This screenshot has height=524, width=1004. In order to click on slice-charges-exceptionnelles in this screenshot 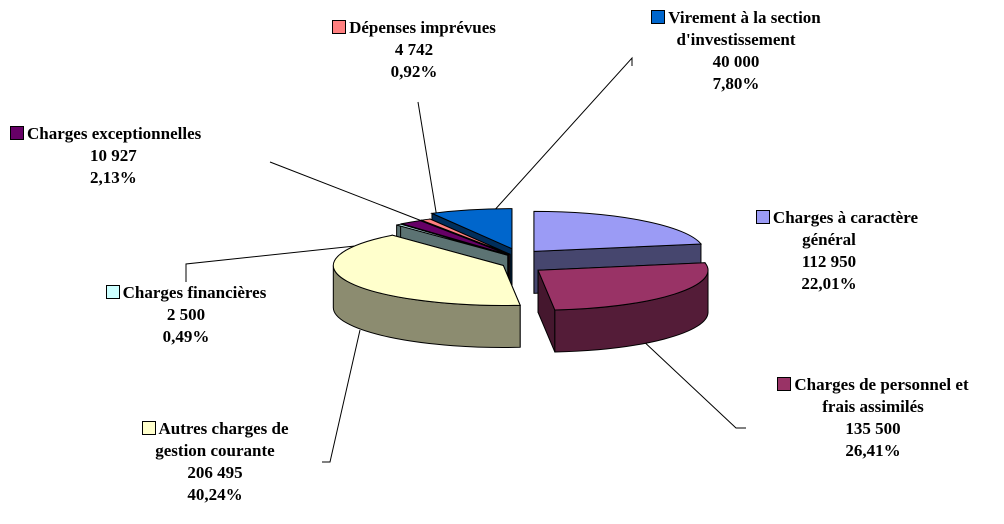, I will do `click(455, 238)`.